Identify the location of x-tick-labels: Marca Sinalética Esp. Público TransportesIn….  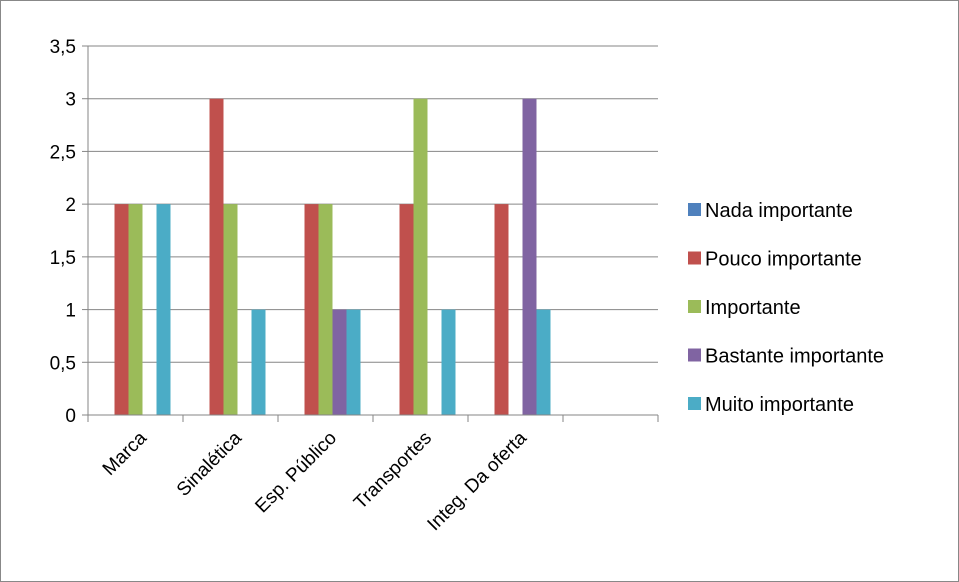
(315, 481).